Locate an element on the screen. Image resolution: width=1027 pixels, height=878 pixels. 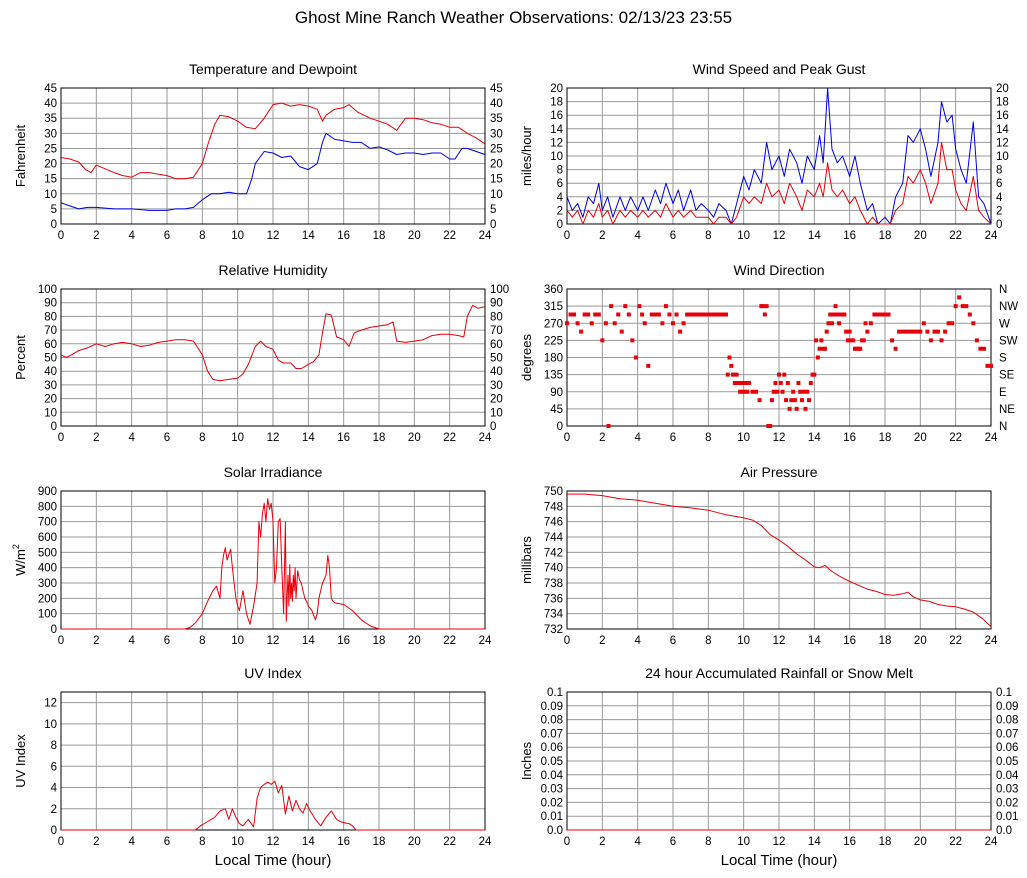
solar-title: Solar Irradiance is located at coordinates (273, 472).